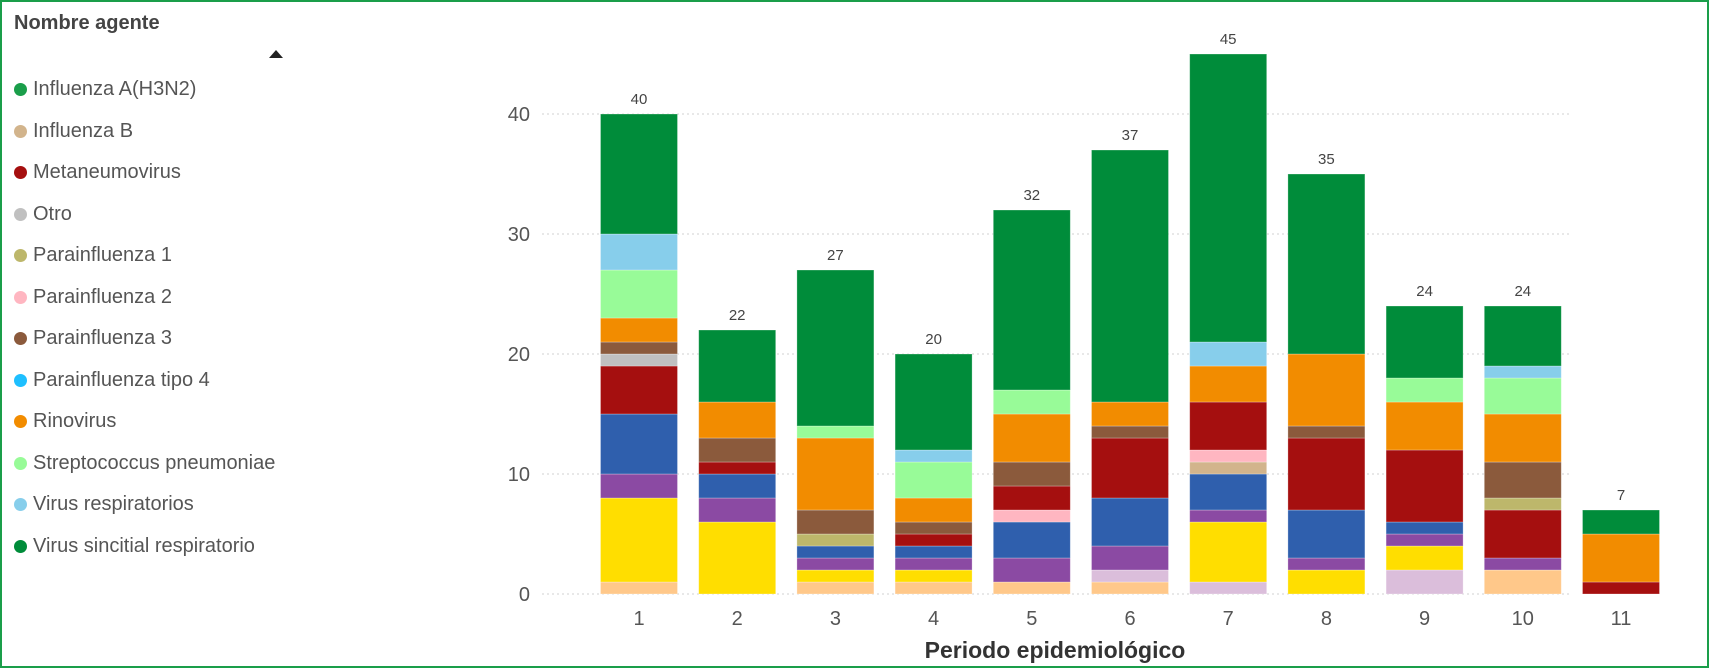 This screenshot has width=1709, height=668. Describe the element at coordinates (519, 115) in the screenshot. I see `y-tick-label: 40` at that location.